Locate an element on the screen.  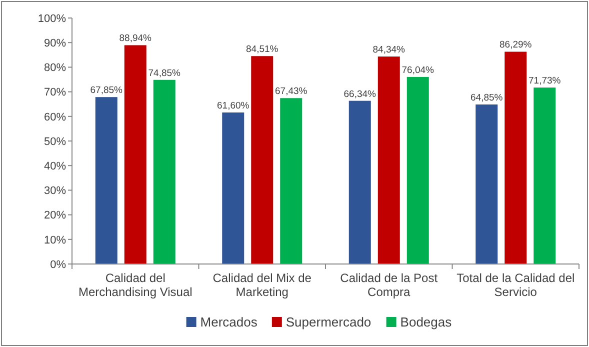
y-tick-label: 50% is located at coordinates (55, 142).